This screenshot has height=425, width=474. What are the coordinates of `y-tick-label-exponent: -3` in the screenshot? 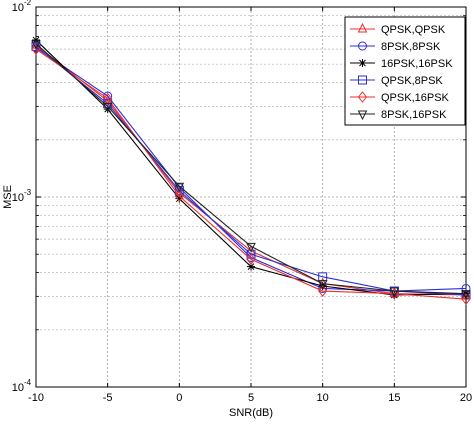 It's located at (28, 192).